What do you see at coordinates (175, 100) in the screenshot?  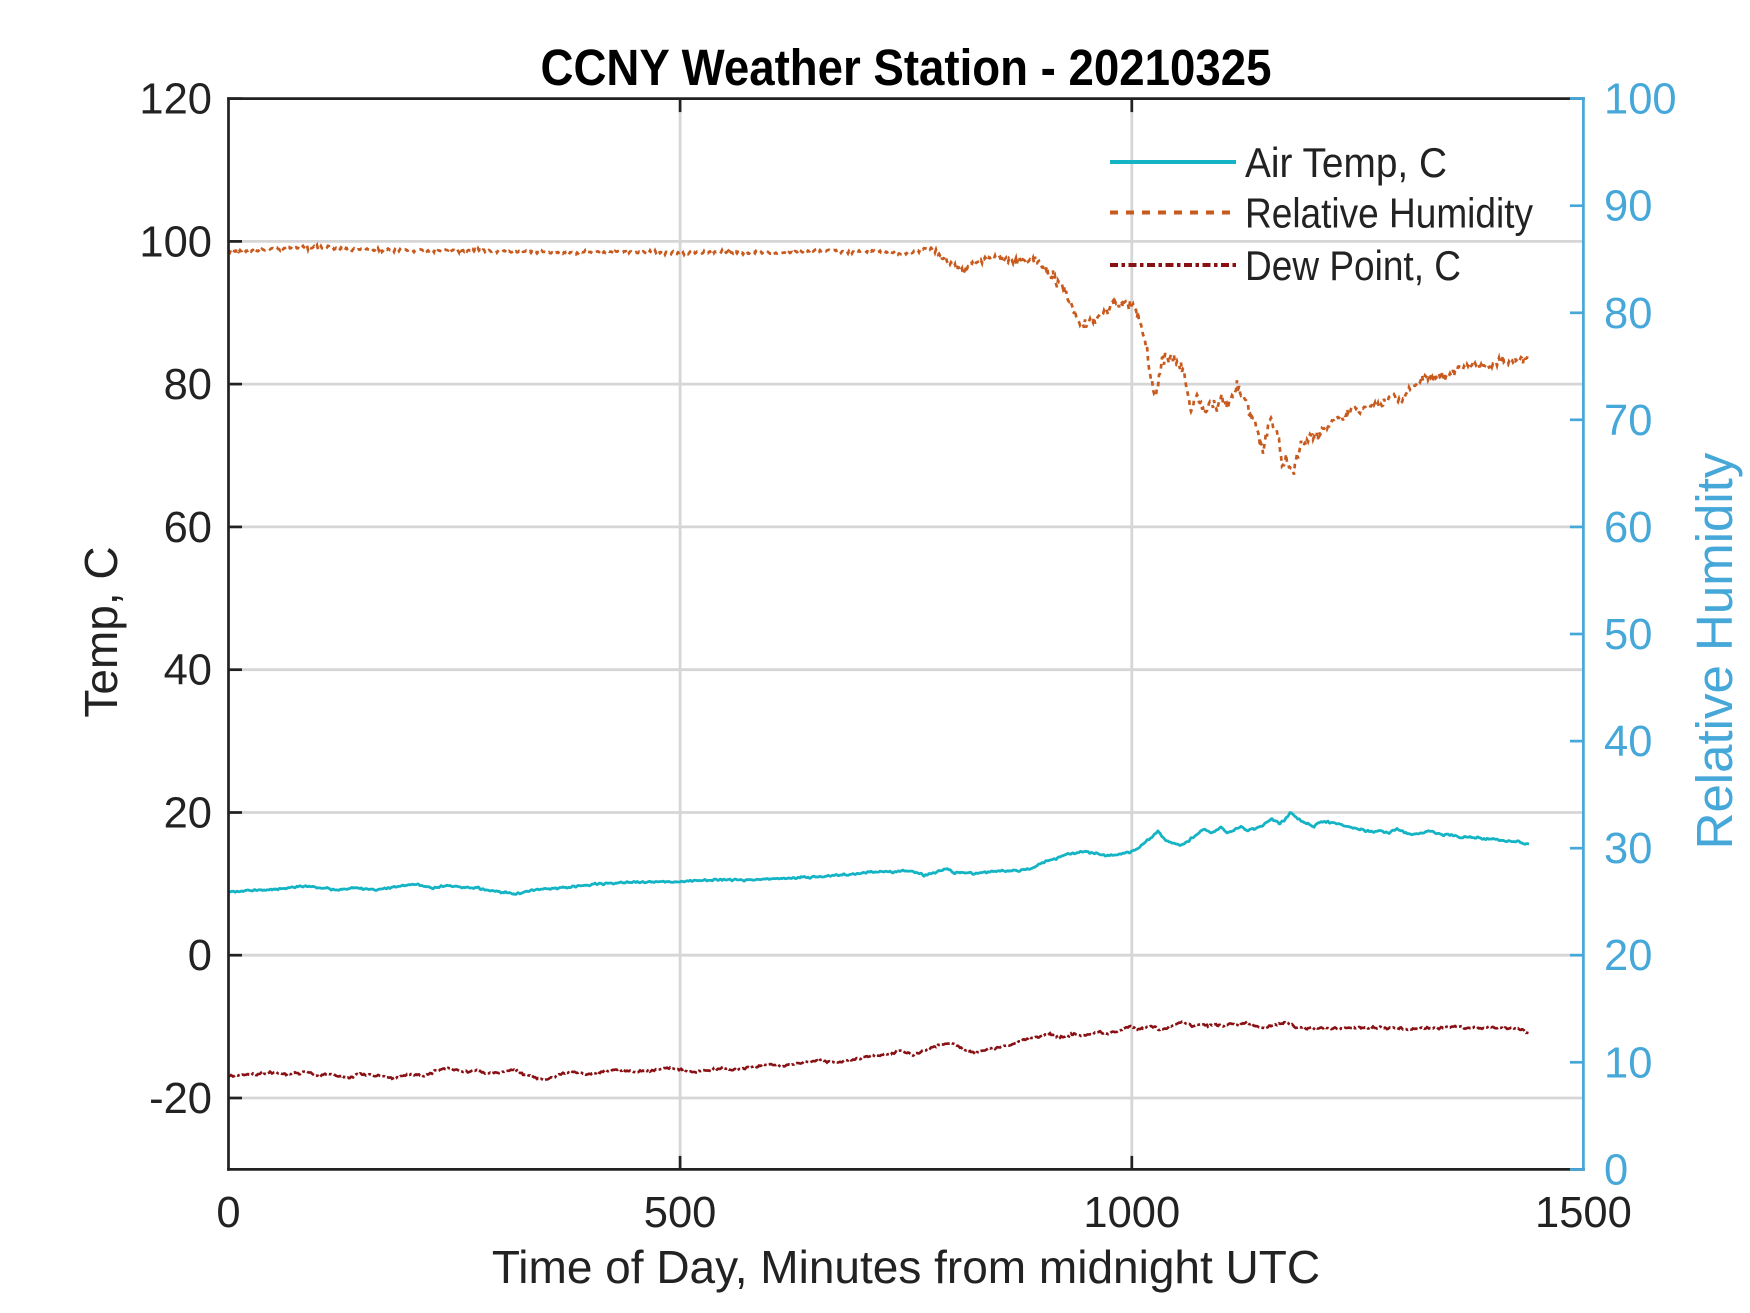 I see `svg-text: 120` at bounding box center [175, 100].